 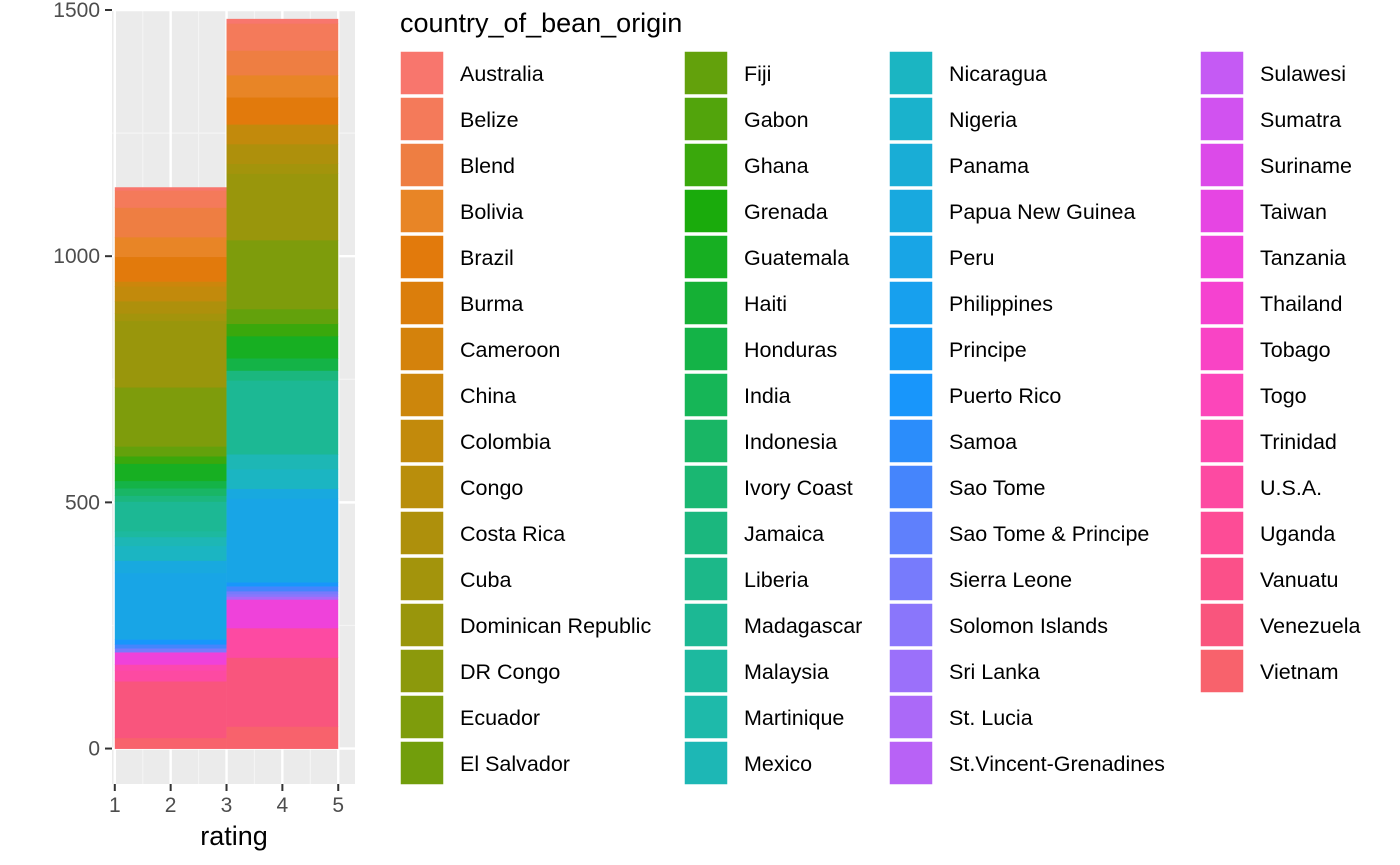 I want to click on legend-label: Grenada, so click(x=786, y=212).